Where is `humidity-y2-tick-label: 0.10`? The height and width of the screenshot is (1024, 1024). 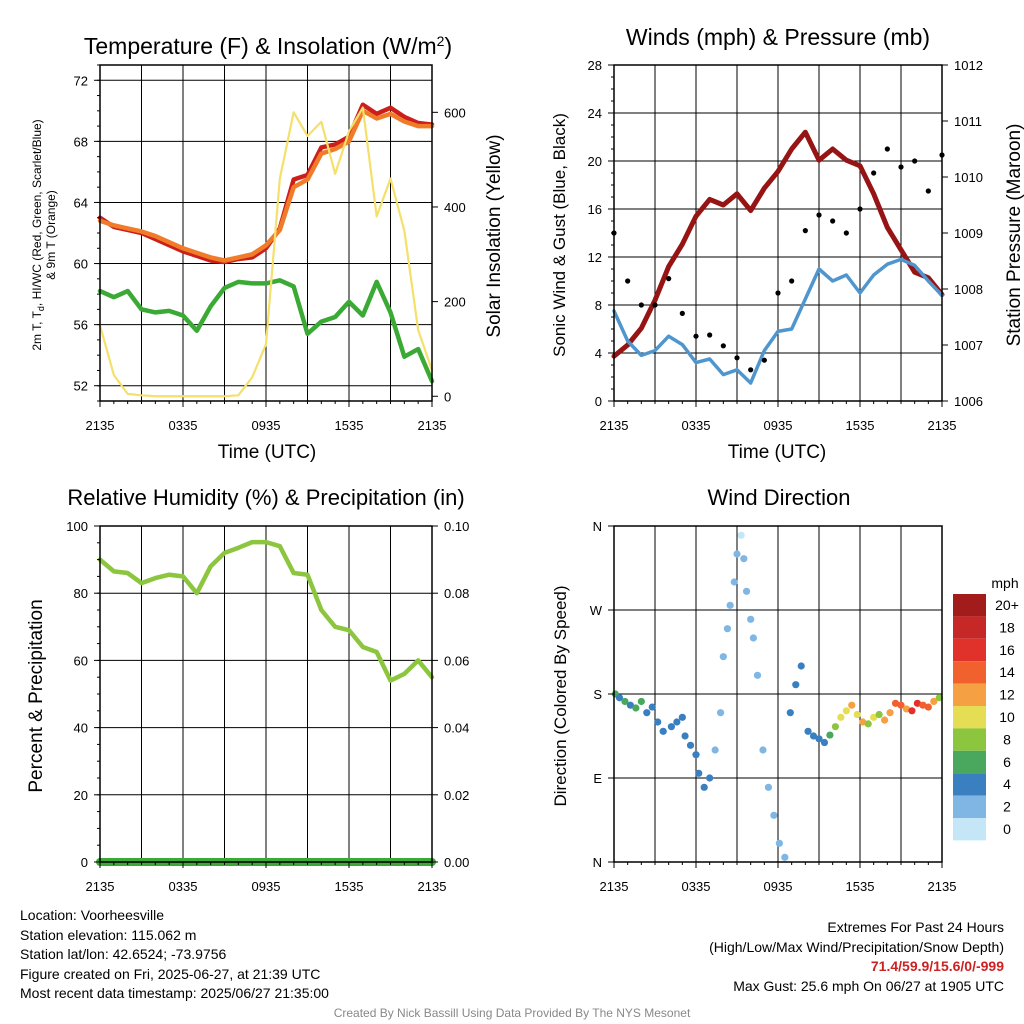
humidity-y2-tick-label: 0.10 is located at coordinates (456, 526).